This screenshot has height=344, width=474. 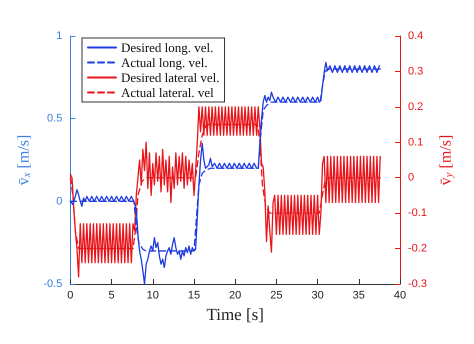 What do you see at coordinates (417, 213) in the screenshot?
I see `y2-tick-label: -0.1` at bounding box center [417, 213].